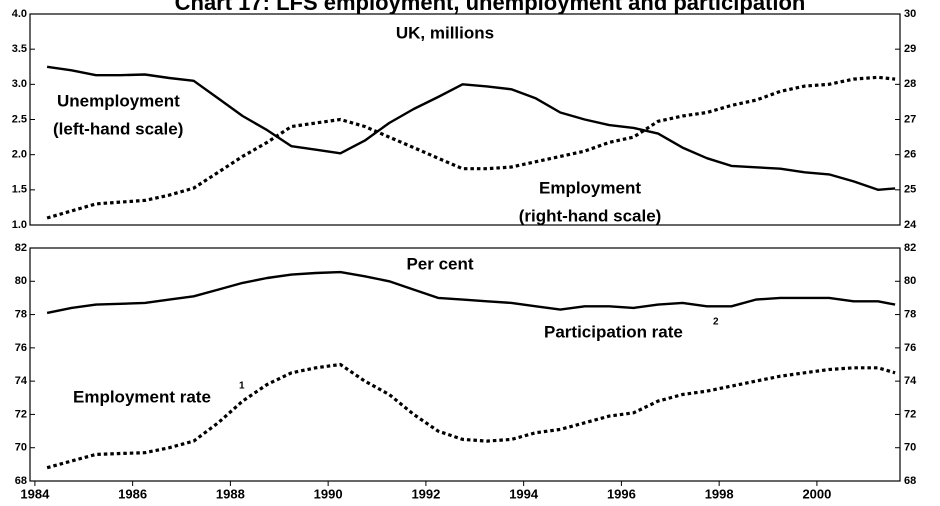  What do you see at coordinates (910, 281) in the screenshot?
I see `y2-tick-label: 80` at bounding box center [910, 281].